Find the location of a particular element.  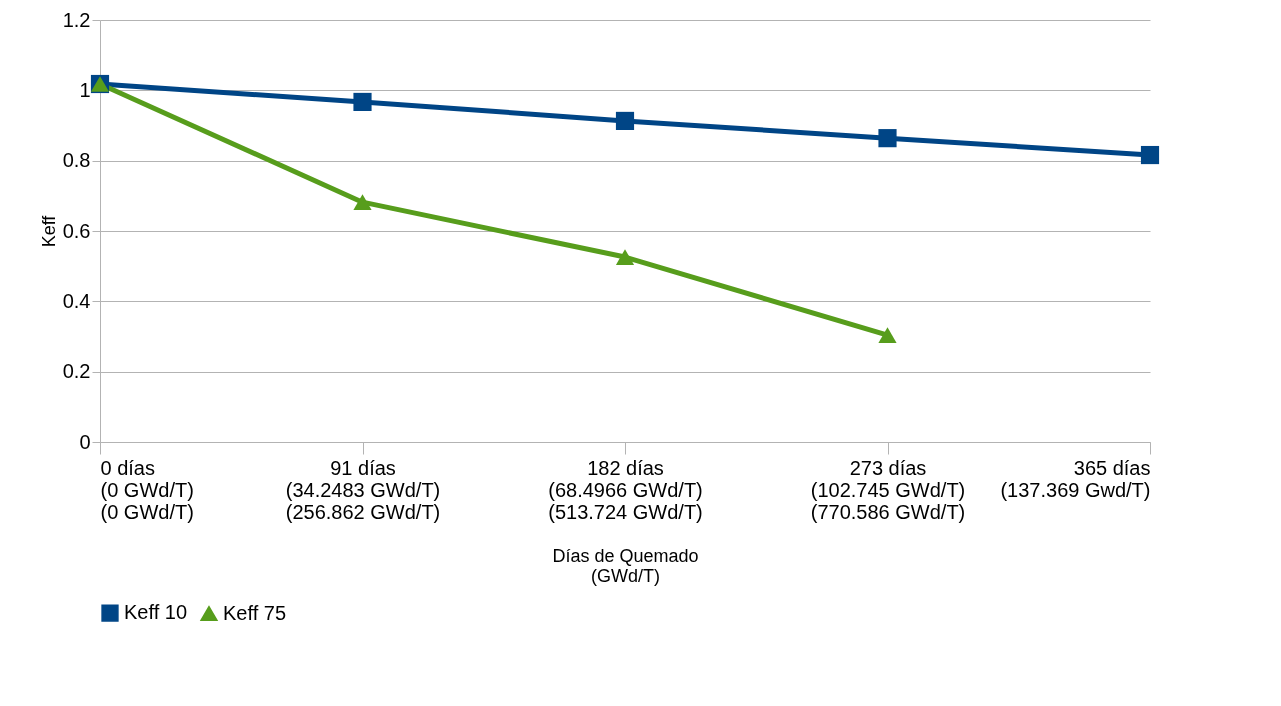

x-tick-label: 0 días (0 GWd/T) (0 GWd/T) is located at coordinates (147, 489).